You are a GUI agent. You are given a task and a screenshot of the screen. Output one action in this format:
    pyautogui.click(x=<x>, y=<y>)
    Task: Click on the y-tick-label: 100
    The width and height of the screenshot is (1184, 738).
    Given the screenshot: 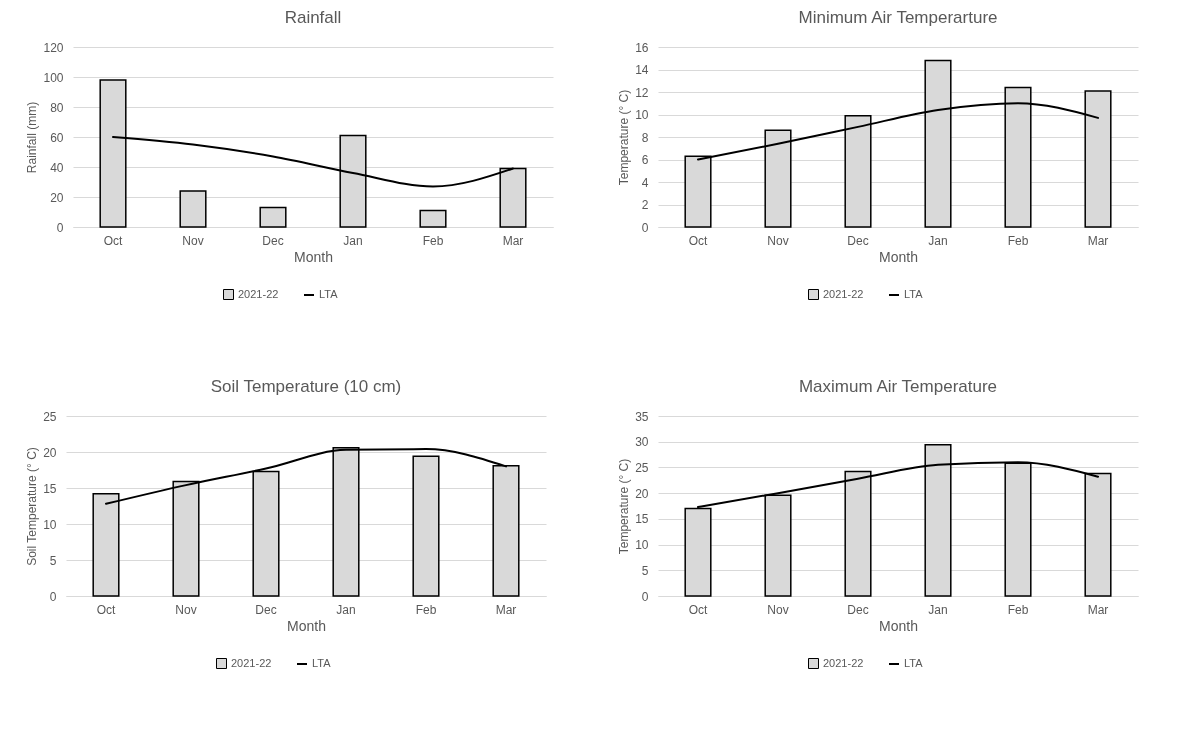 What is the action you would take?
    pyautogui.click(x=53, y=77)
    